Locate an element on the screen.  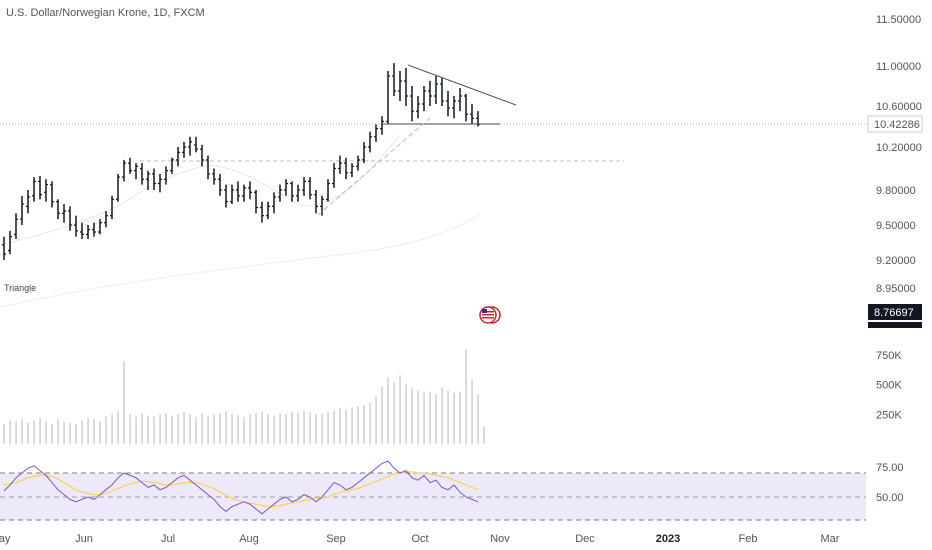
time-tick-label: Sep is located at coordinates (336, 539).